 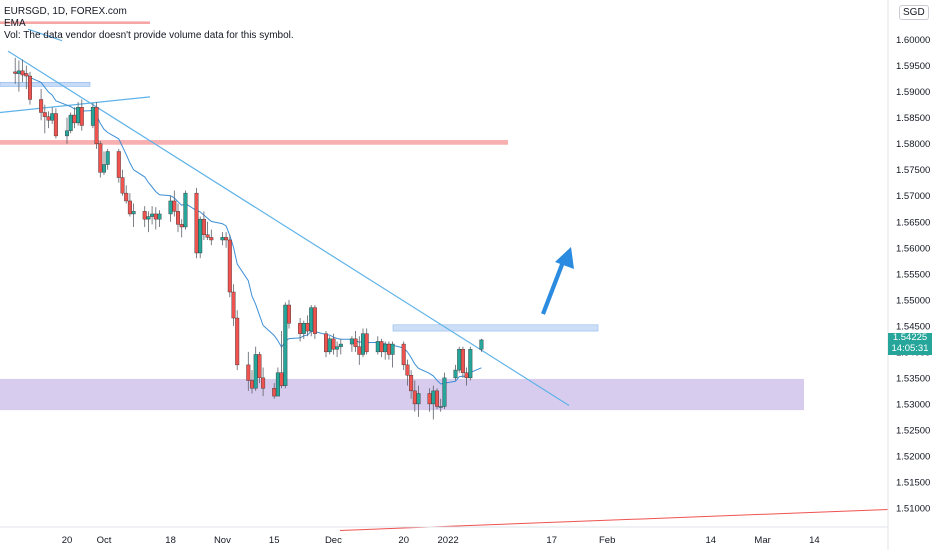 What do you see at coordinates (913, 456) in the screenshot?
I see `price-tick-label: 1.52000` at bounding box center [913, 456].